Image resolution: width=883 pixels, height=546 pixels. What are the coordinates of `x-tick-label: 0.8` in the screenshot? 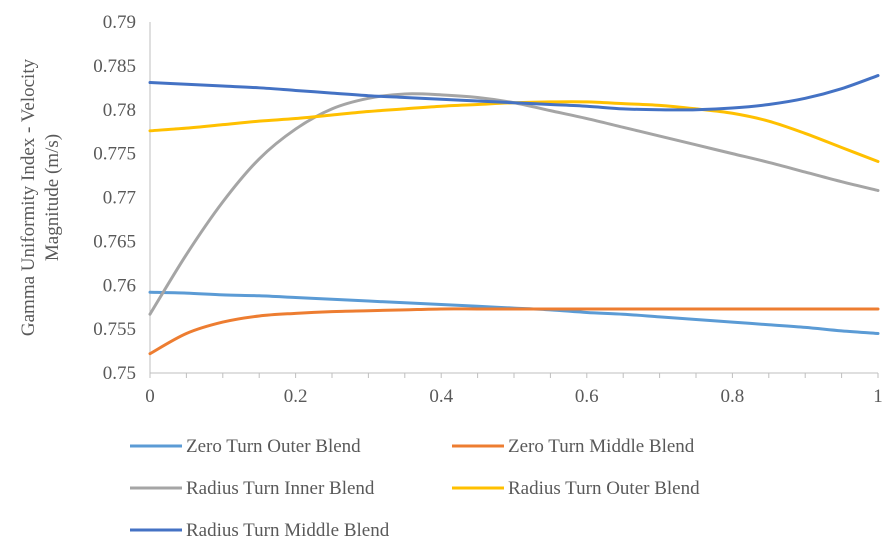 It's located at (733, 396).